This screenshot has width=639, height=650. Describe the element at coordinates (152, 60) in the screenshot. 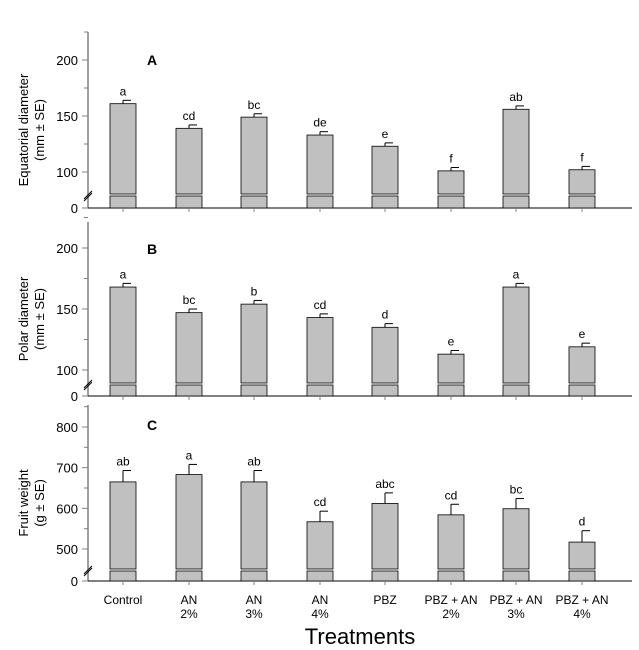

I see `panel-label: A` at that location.